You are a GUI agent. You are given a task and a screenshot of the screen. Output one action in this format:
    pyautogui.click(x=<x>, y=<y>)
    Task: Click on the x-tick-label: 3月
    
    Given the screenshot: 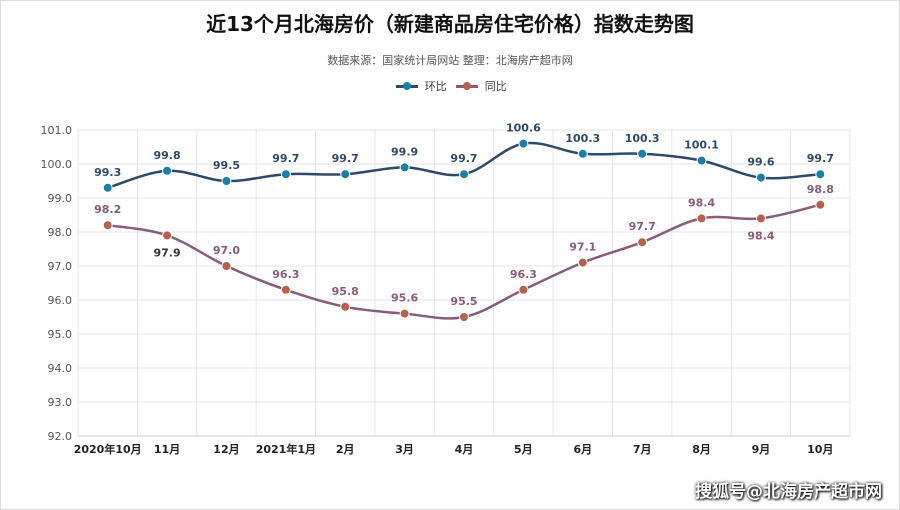 What is the action you would take?
    pyautogui.click(x=404, y=449)
    